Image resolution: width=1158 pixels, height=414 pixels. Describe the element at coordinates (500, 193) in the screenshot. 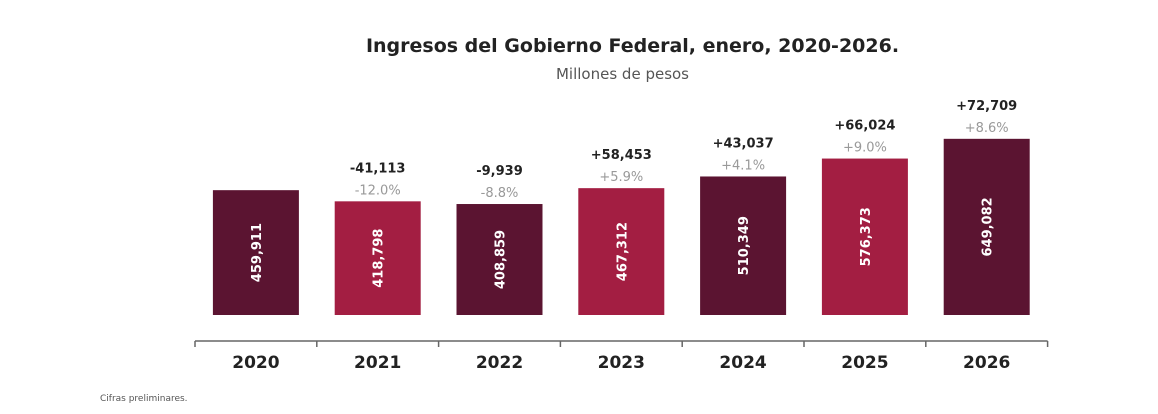

I see `change-pct-label: -8.8%` at that location.